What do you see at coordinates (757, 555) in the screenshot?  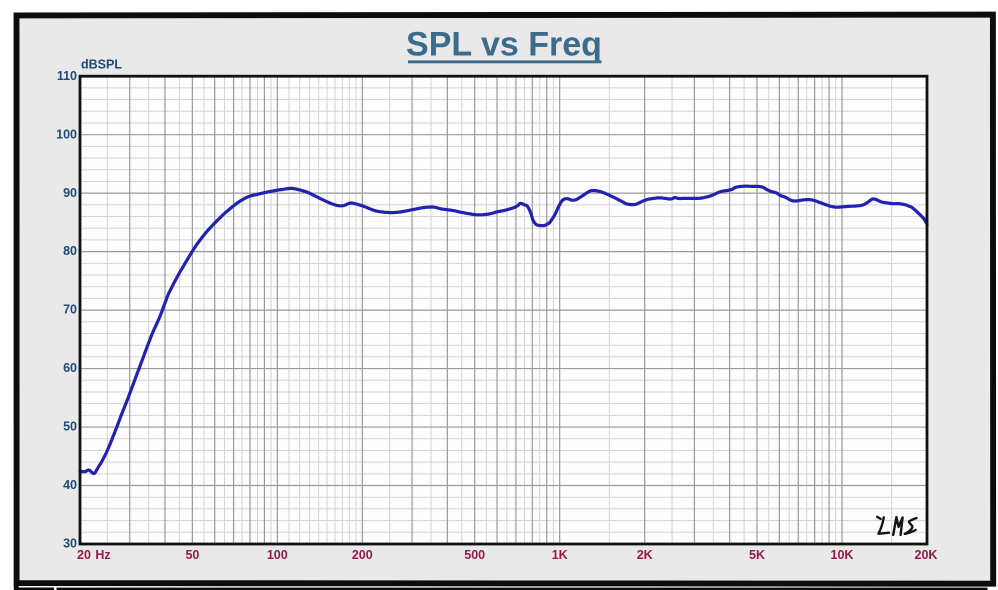 I see `svg-text: 5K` at bounding box center [757, 555].